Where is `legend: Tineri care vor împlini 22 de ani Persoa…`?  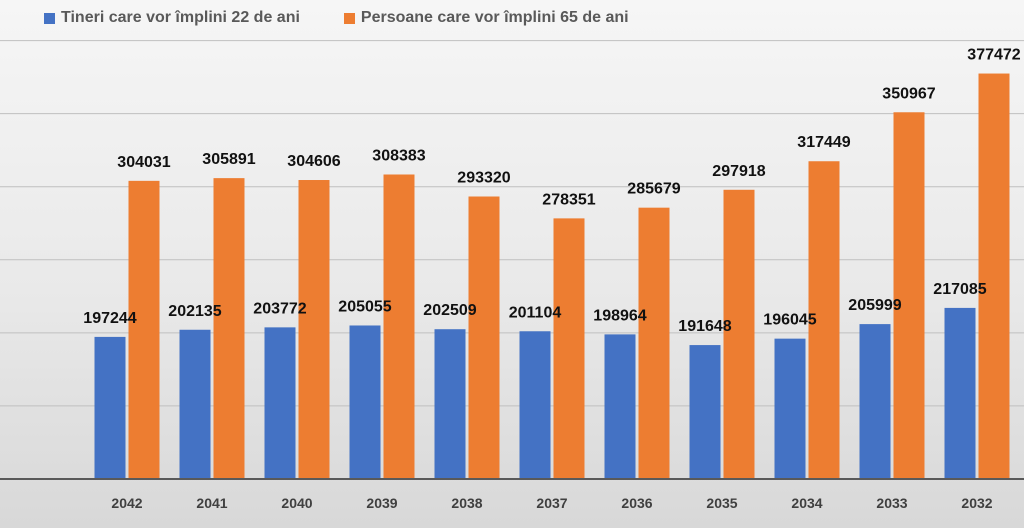 legend: Tineri care vor împlini 22 de ani Persoa… is located at coordinates (358, 18).